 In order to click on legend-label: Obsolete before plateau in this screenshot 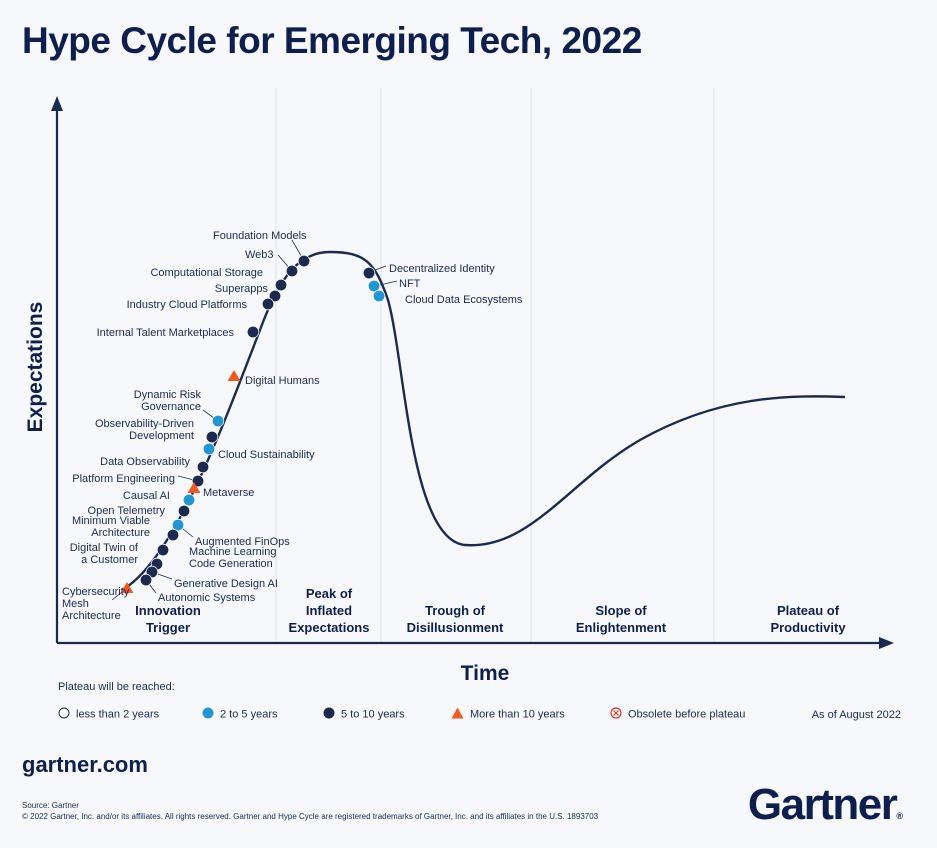, I will do `click(687, 714)`.